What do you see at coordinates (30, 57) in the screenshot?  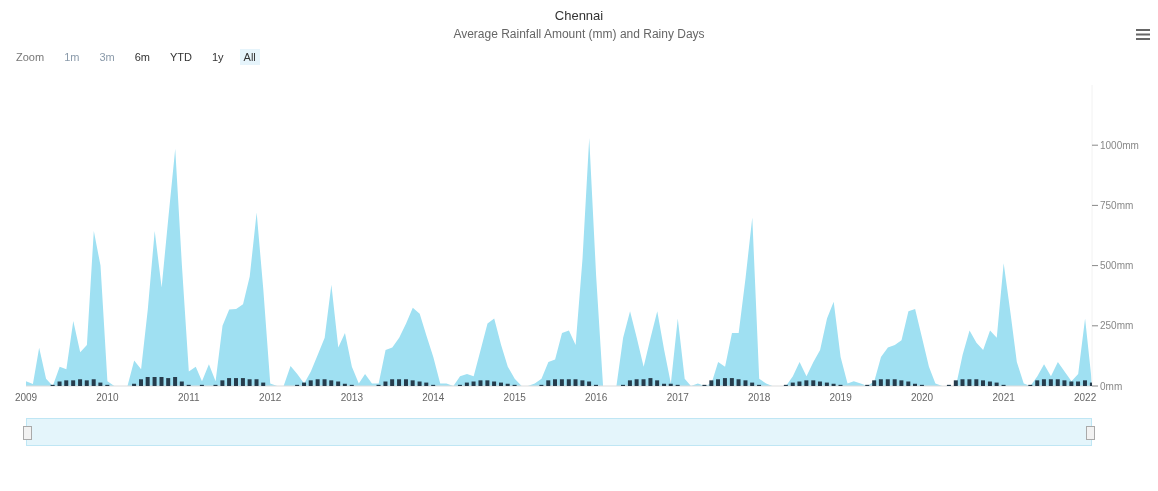 I see `text: Zoom` at bounding box center [30, 57].